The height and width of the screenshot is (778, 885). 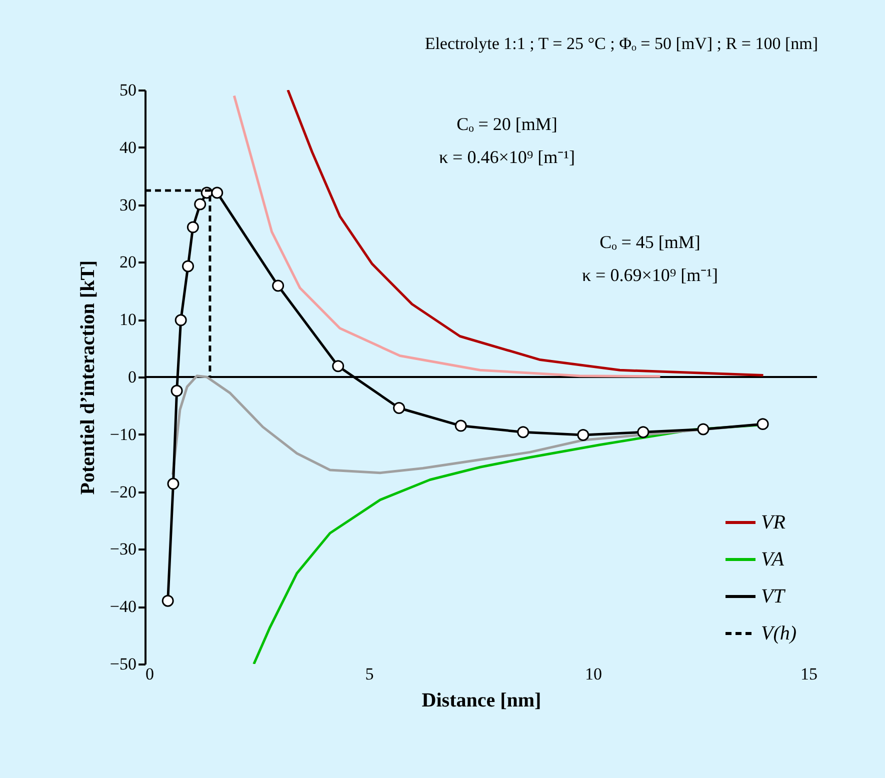 I want to click on x-tick-label: 5, so click(x=369, y=674).